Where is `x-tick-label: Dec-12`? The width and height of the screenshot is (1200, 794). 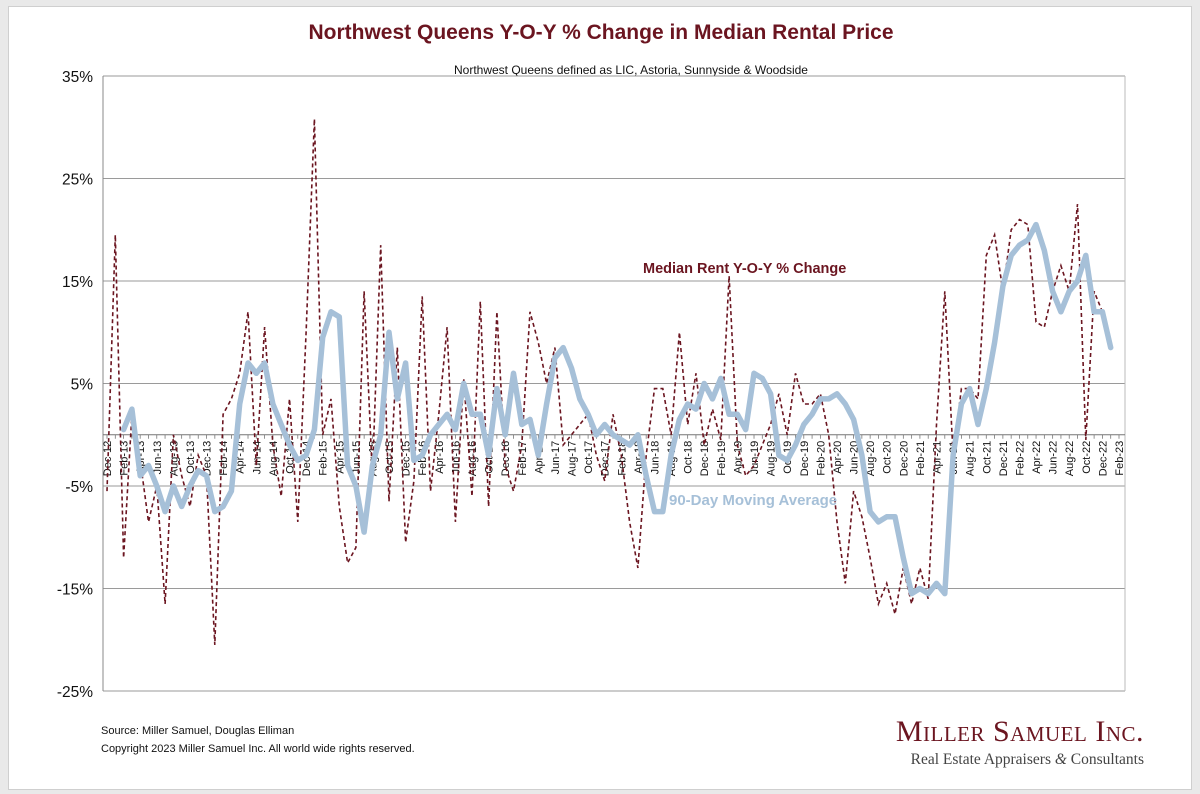
x-tick-label: Dec-12 is located at coordinates (108, 458).